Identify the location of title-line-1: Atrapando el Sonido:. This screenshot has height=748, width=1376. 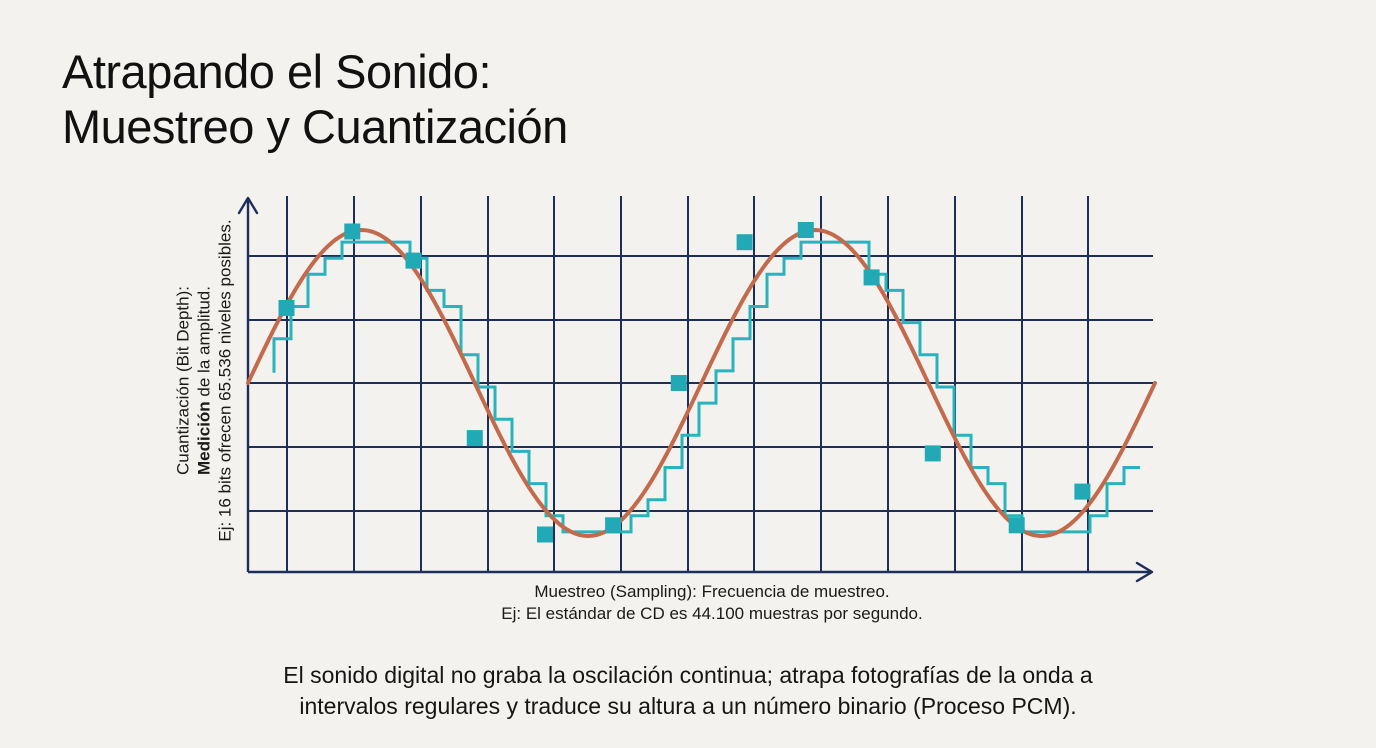
(276, 71).